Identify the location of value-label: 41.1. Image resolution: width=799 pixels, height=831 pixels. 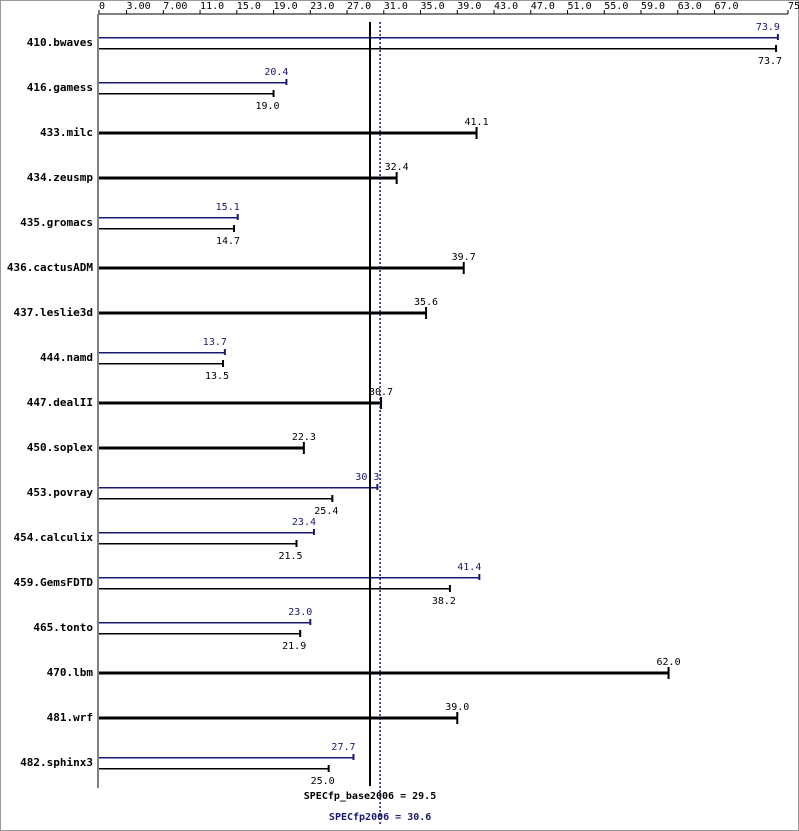
(477, 122).